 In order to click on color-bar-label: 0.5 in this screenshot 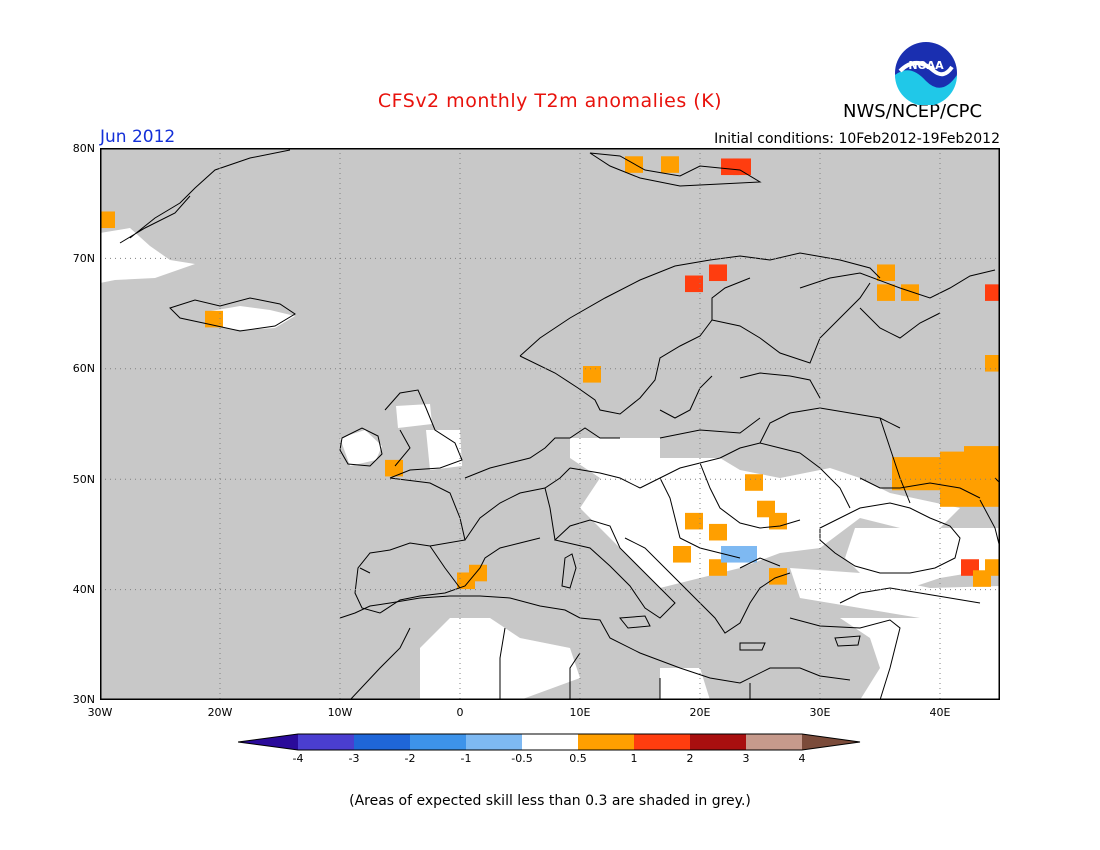, I will do `click(578, 758)`.